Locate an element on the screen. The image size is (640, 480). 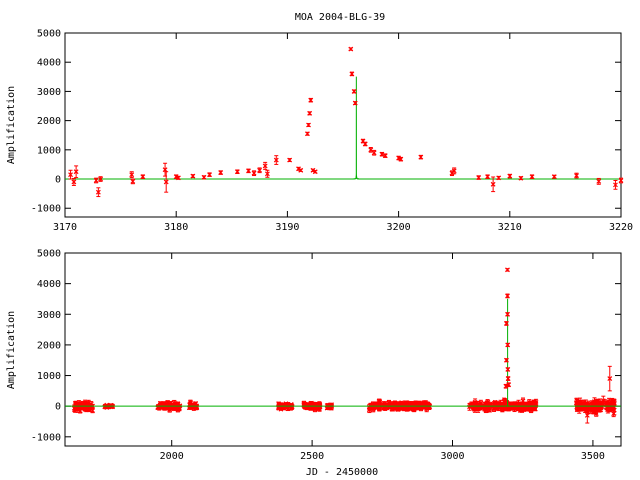
top-y-tick-label: 3000 is located at coordinates (49, 92).